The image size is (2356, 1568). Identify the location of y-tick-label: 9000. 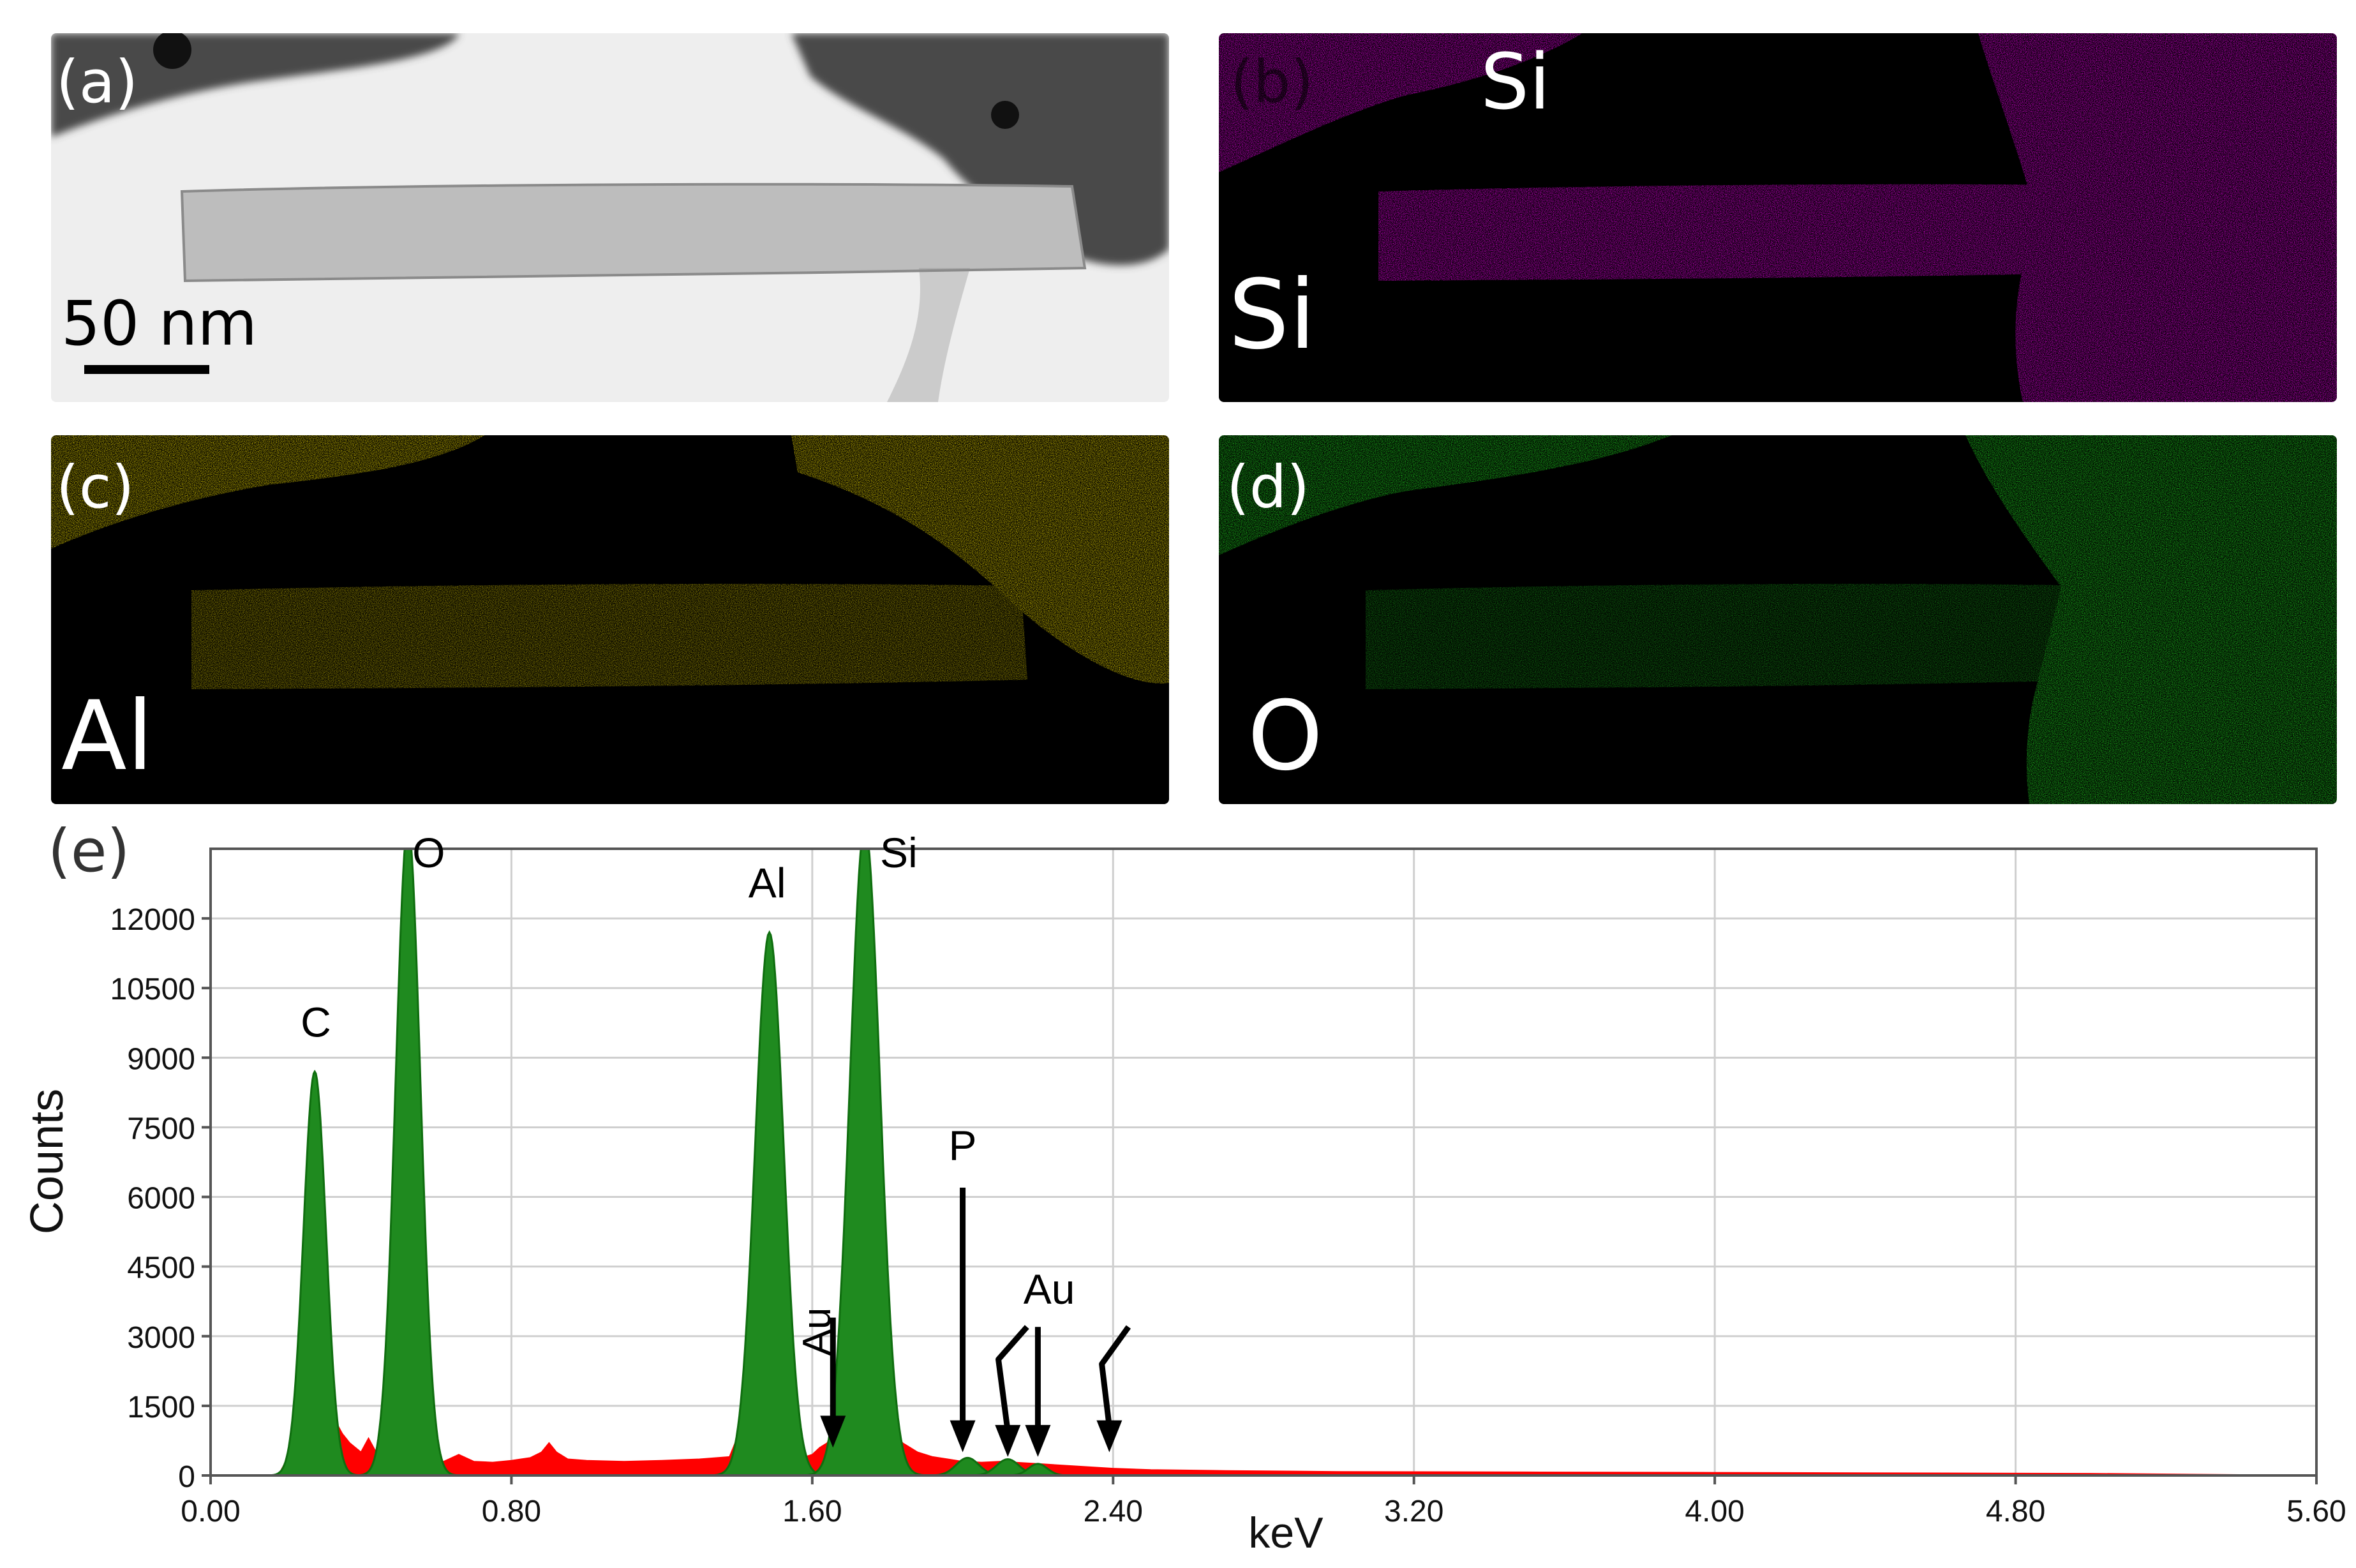
(161, 1059).